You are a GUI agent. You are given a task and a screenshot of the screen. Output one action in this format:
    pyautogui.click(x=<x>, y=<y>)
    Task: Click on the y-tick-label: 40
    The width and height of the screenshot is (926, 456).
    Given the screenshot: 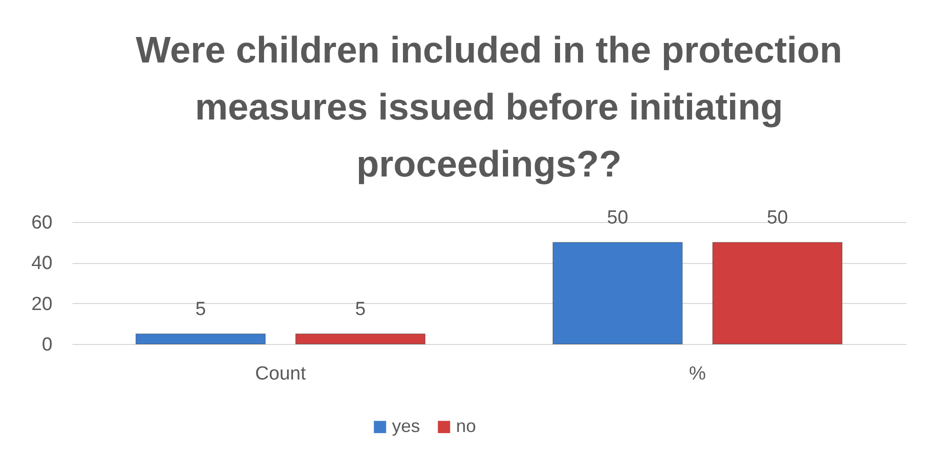 What is the action you would take?
    pyautogui.click(x=41, y=263)
    